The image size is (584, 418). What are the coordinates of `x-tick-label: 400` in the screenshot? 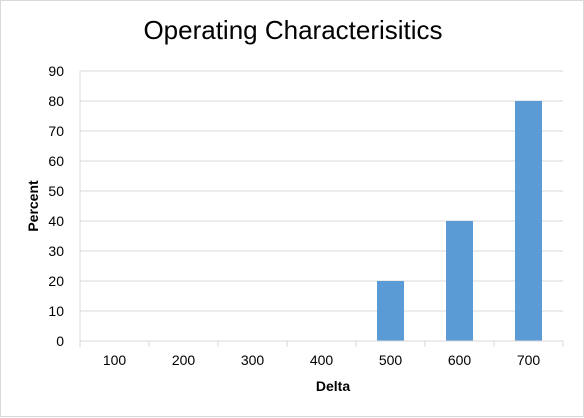 It's located at (322, 360).